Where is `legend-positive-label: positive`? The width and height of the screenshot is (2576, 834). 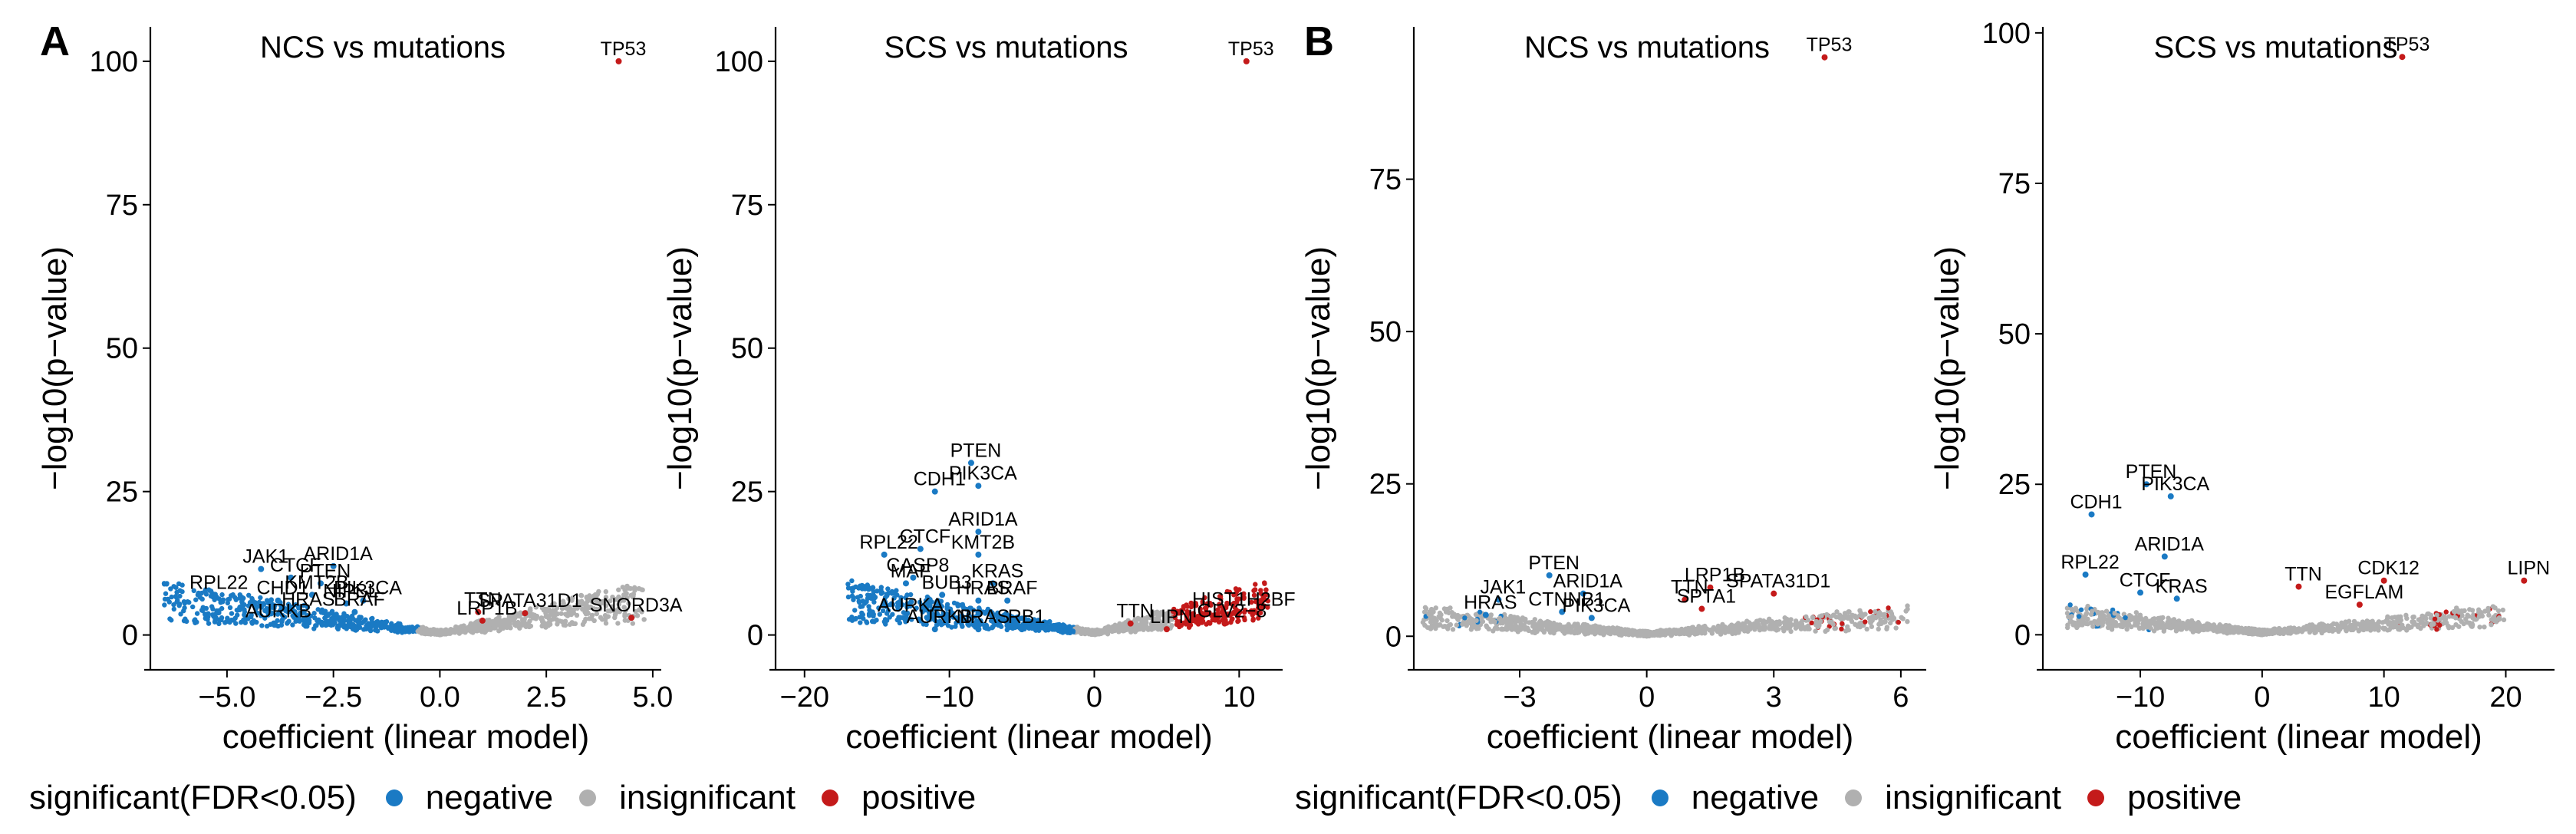
legend-positive-label: positive is located at coordinates (919, 797).